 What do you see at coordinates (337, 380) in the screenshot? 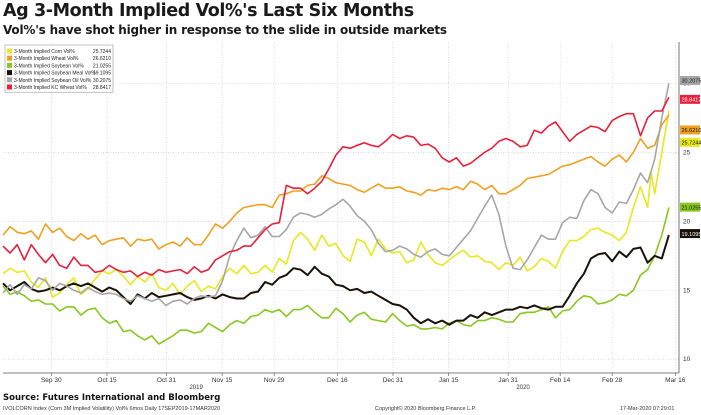
I see `x-tick-label: Dec 16` at bounding box center [337, 380].